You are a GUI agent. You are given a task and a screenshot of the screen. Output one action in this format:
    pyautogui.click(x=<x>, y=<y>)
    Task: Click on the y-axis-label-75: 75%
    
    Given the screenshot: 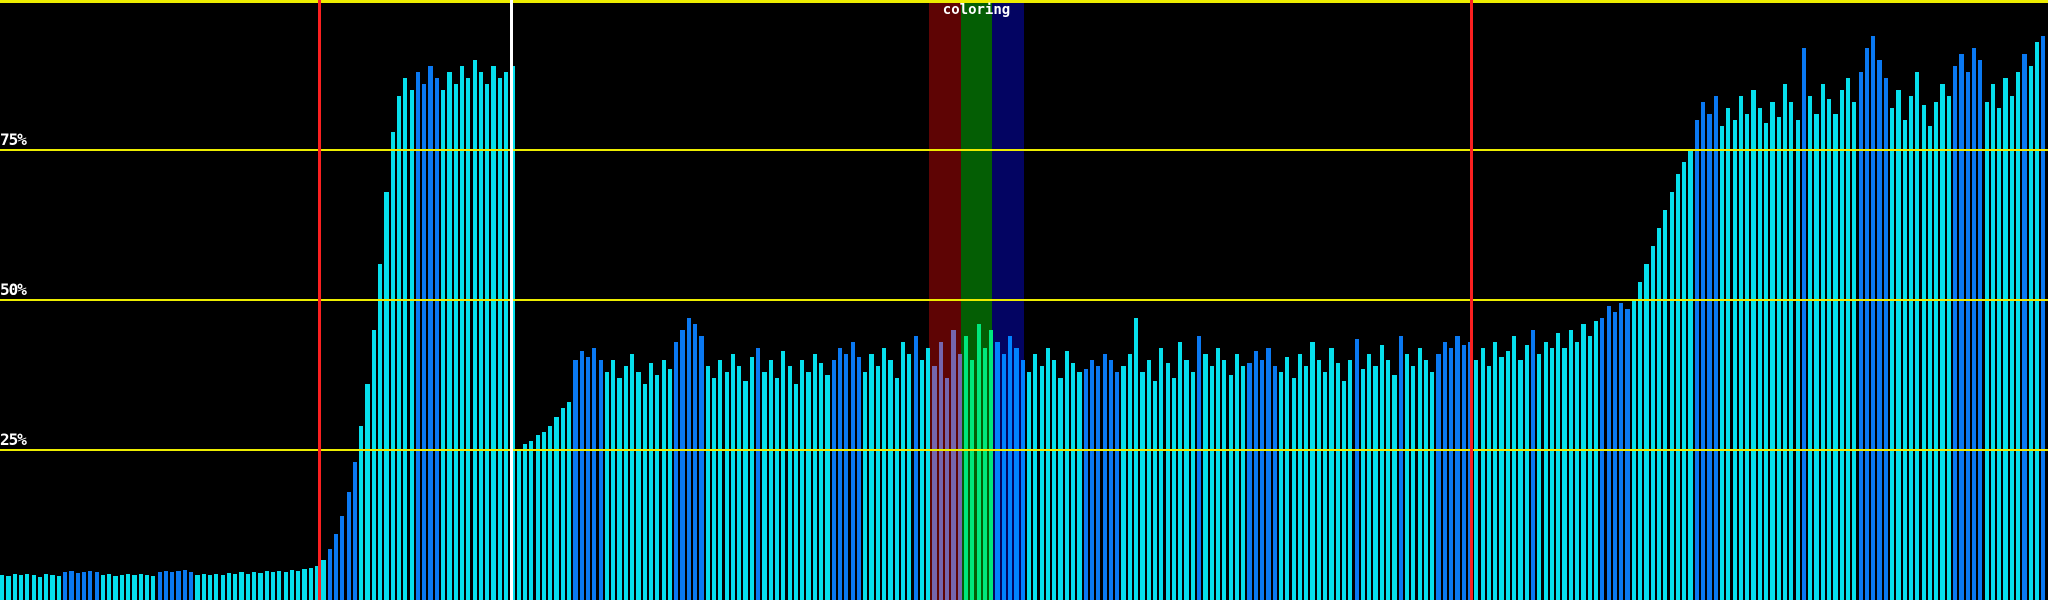 What is the action you would take?
    pyautogui.click(x=13, y=139)
    